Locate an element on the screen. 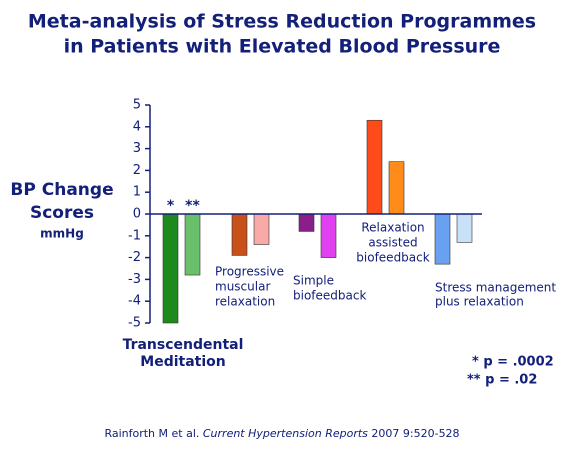 This screenshot has height=450, width=565. y-axis-label: BP Change is located at coordinates (61, 190).